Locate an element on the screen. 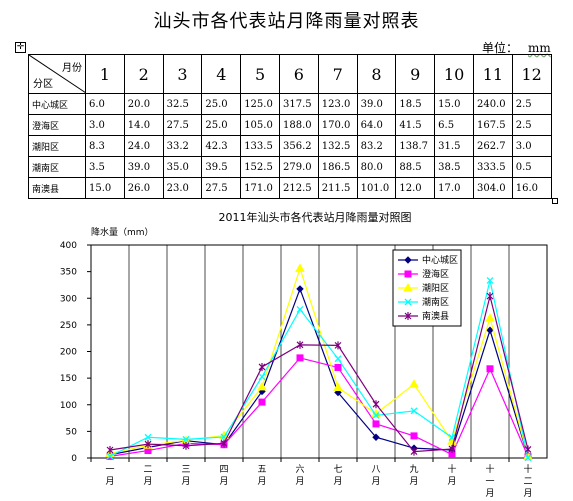 This screenshot has height=501, width=573. rainfall-value-cell: 27.5 is located at coordinates (221, 188).